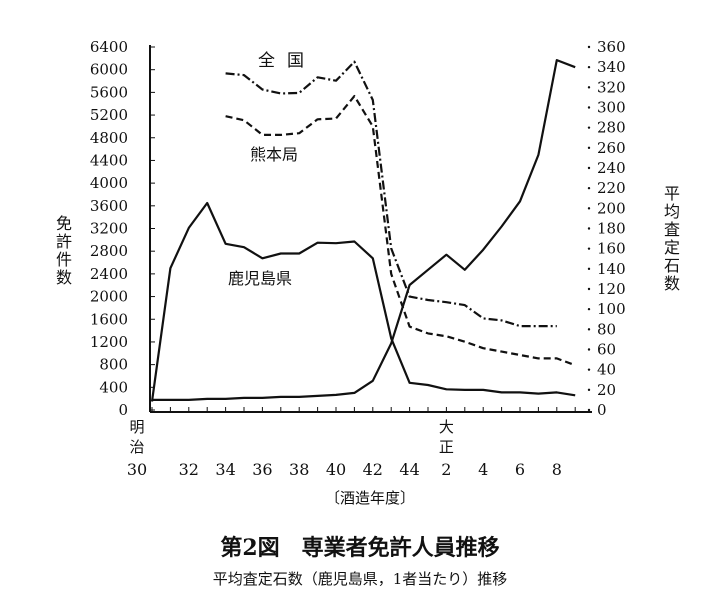 Image resolution: width=720 pixels, height=610 pixels. I want to click on right-tick-label: 40, so click(606, 370).